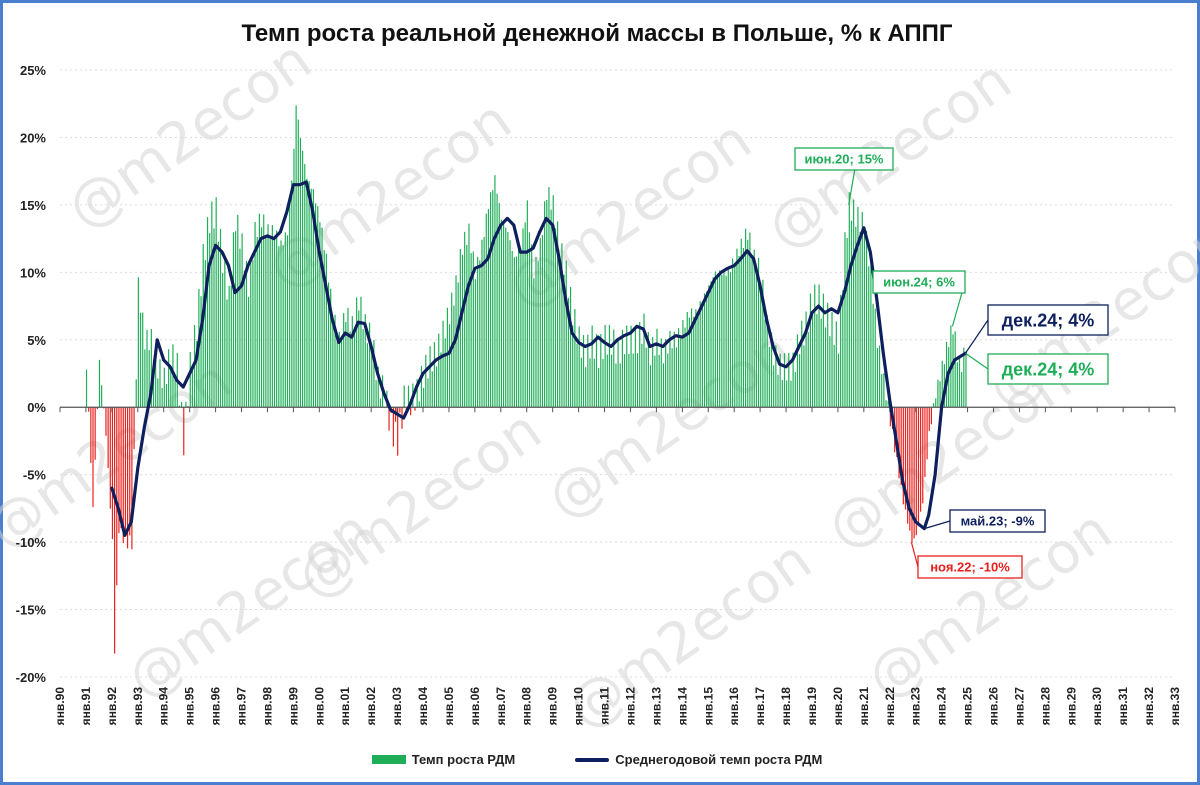 This screenshot has width=1200, height=785. Describe the element at coordinates (33, 205) in the screenshot. I see `y-tick-label: 15%` at that location.